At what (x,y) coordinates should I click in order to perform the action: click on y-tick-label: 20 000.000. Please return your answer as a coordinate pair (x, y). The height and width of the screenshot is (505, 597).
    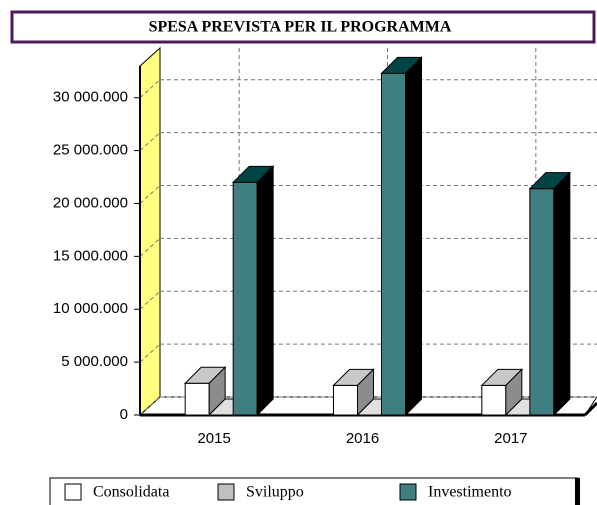
    Looking at the image, I should click on (90, 202).